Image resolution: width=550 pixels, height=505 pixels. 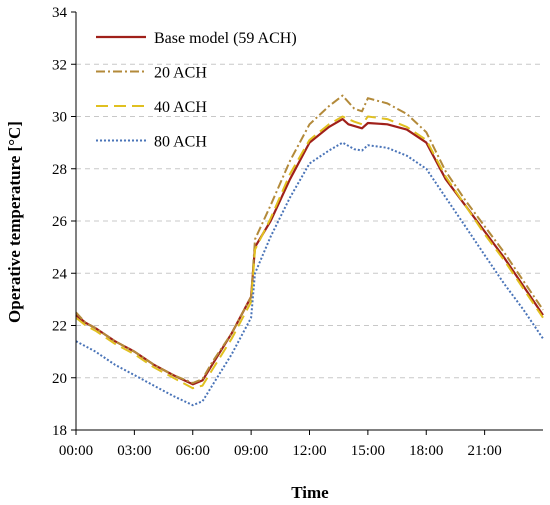 I want to click on x-tick-label-7: 21:00, so click(x=485, y=451).